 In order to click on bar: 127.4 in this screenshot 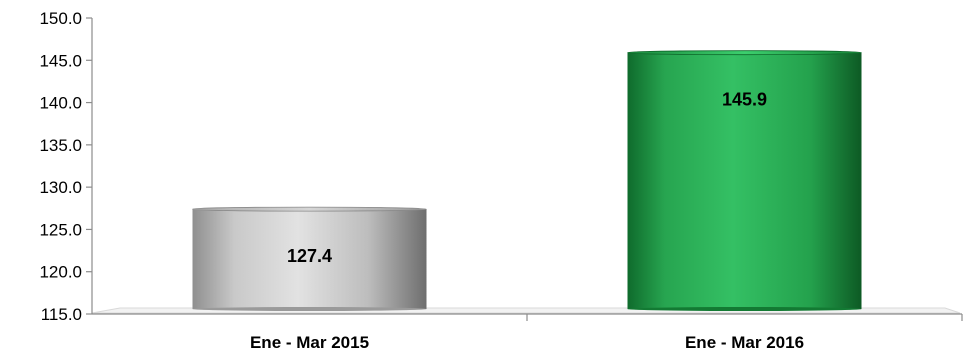, I will do `click(309, 258)`.